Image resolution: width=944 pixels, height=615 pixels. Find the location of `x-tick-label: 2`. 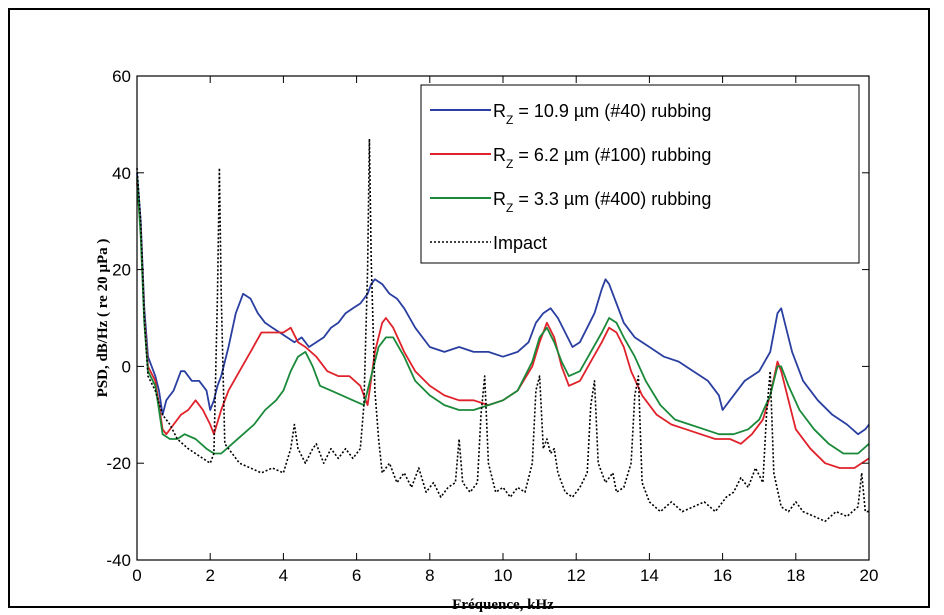

x-tick-label: 2 is located at coordinates (209, 575).